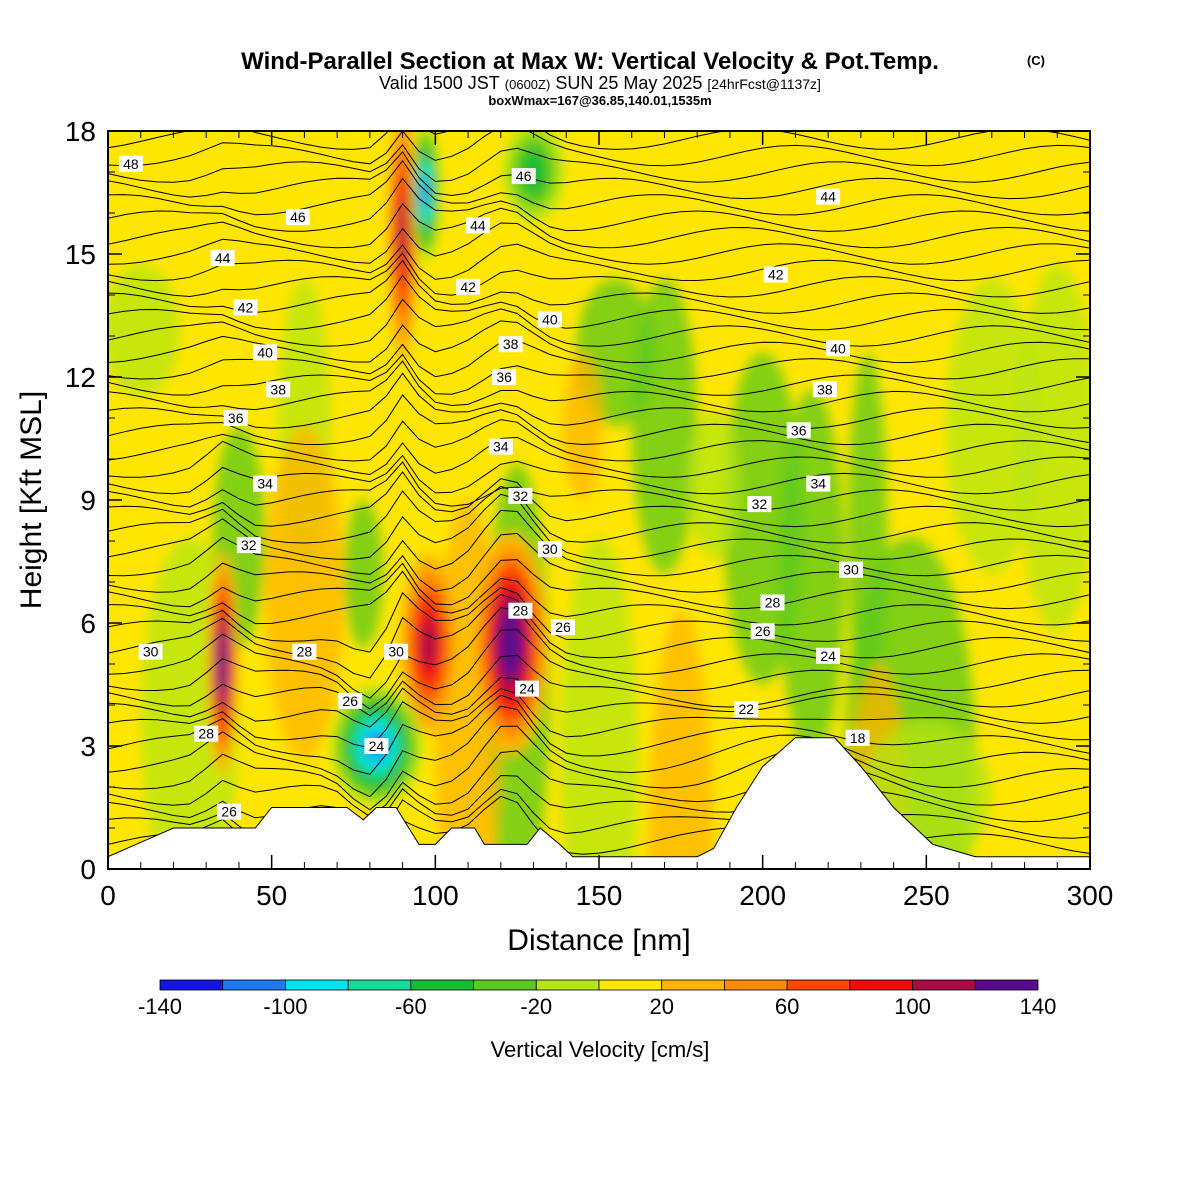 The height and width of the screenshot is (1200, 1200). What do you see at coordinates (661, 1006) in the screenshot?
I see `colorbar-tick-label: 20` at bounding box center [661, 1006].